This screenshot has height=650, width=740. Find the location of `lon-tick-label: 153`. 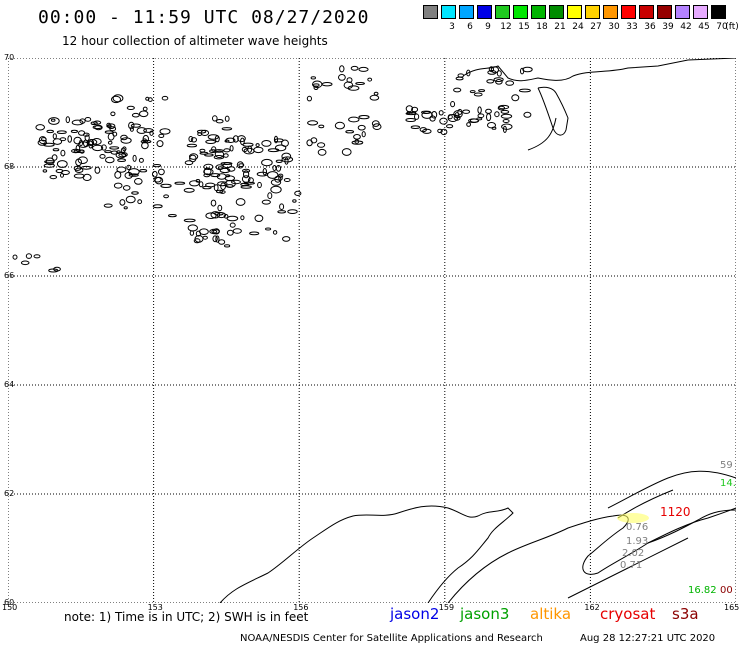

lon-tick-label: 153 is located at coordinates (155, 607).